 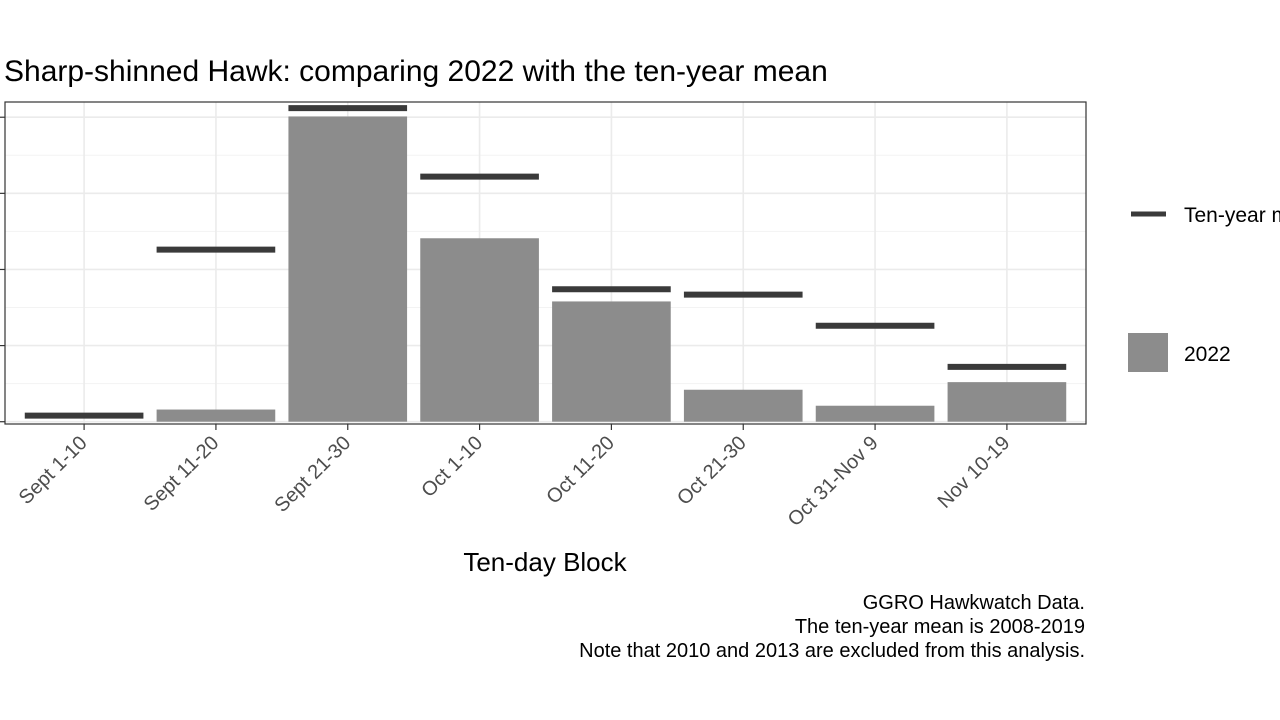 What do you see at coordinates (313, 474) in the screenshot?
I see `x-tick-label: Sept 21-30` at bounding box center [313, 474].